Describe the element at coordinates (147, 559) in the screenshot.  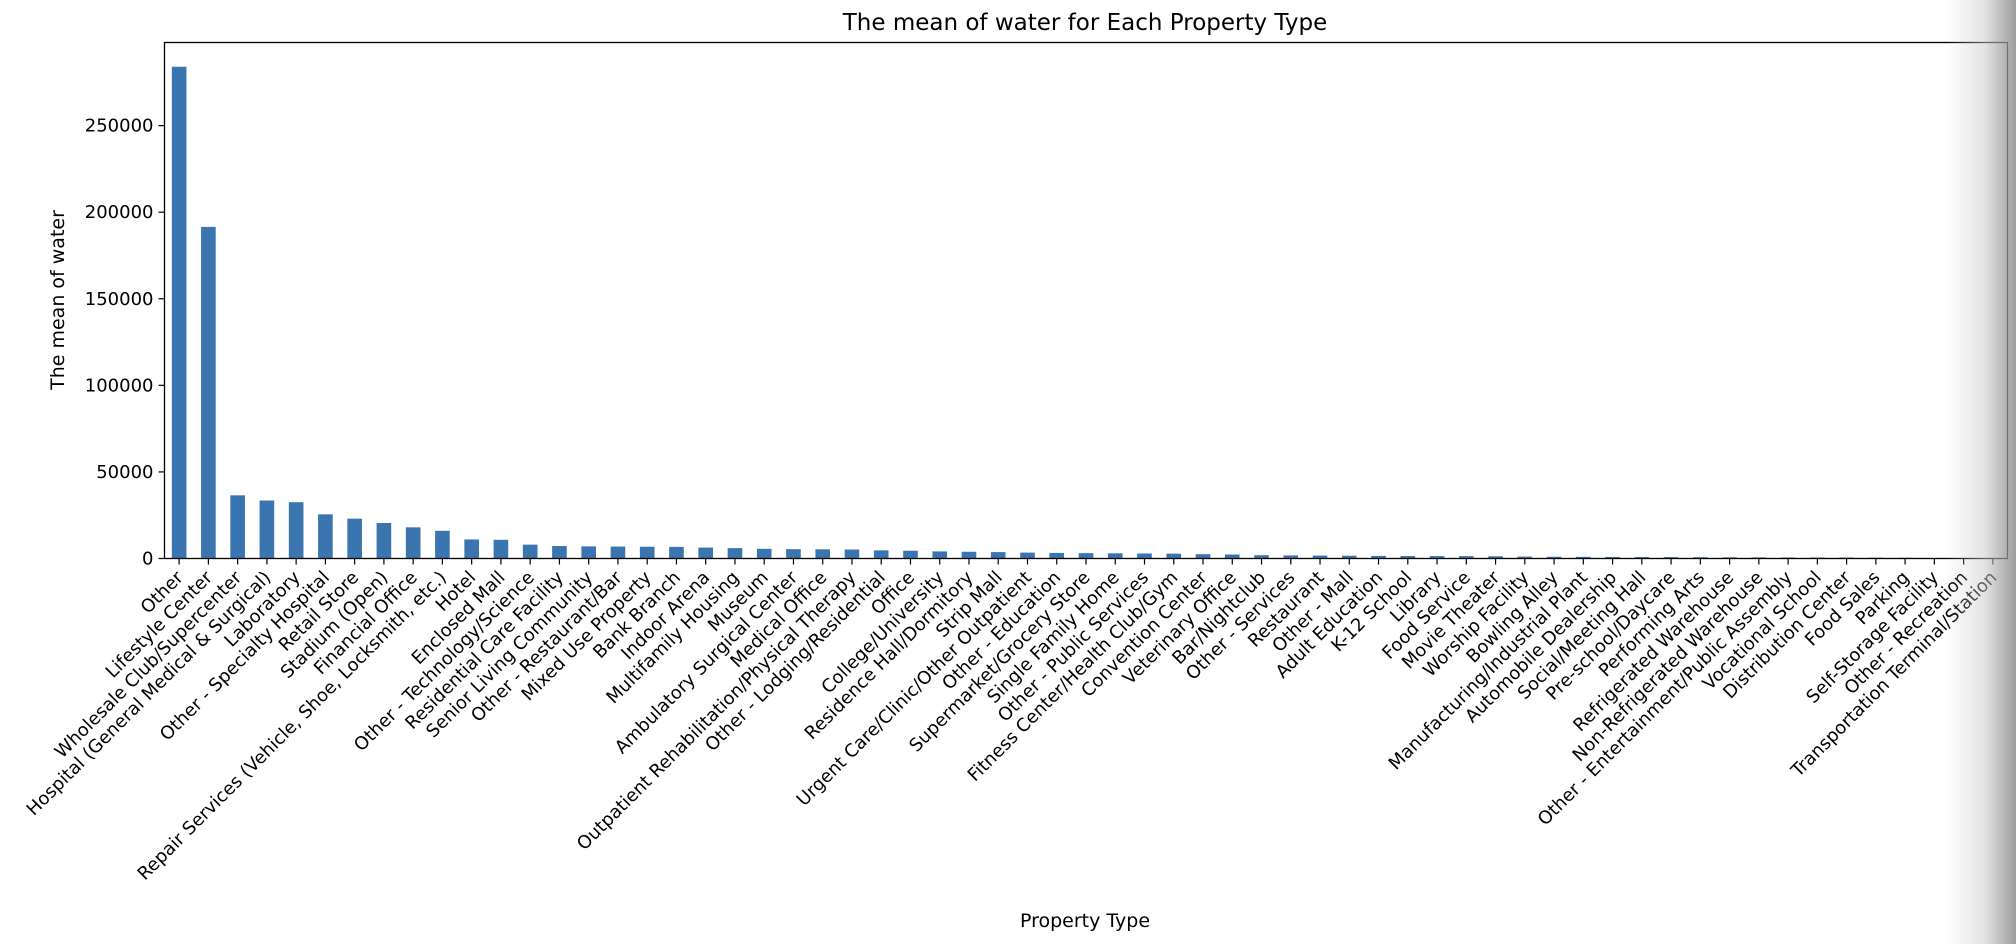
I see `y-tick-label: 0` at that location.